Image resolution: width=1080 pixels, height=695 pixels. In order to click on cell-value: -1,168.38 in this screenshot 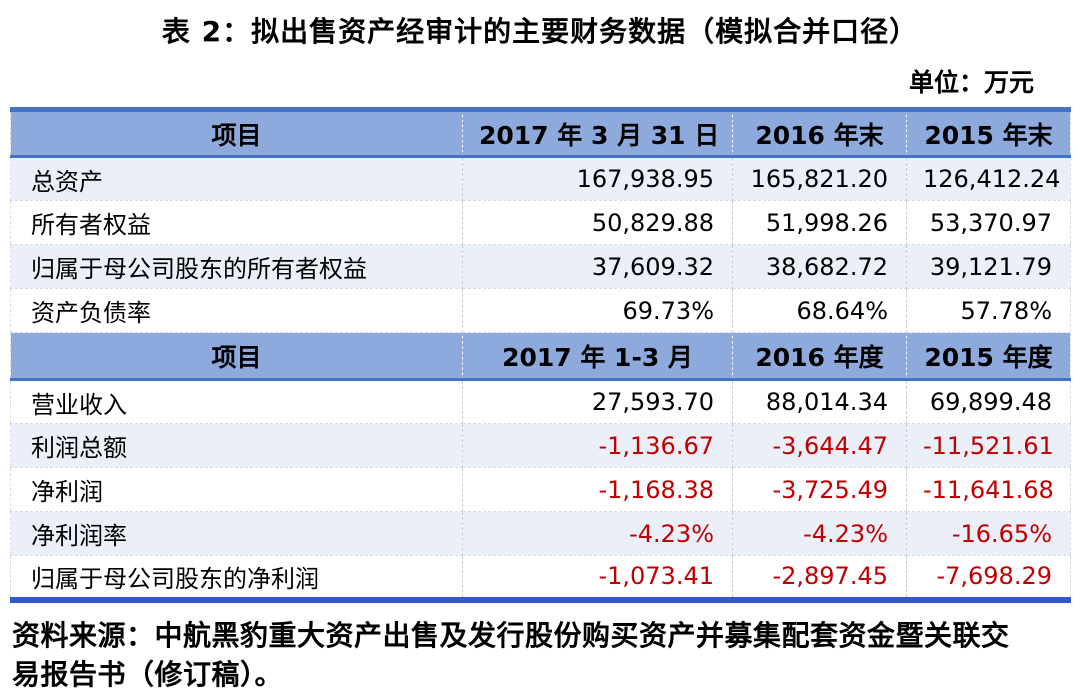, I will do `click(598, 490)`.